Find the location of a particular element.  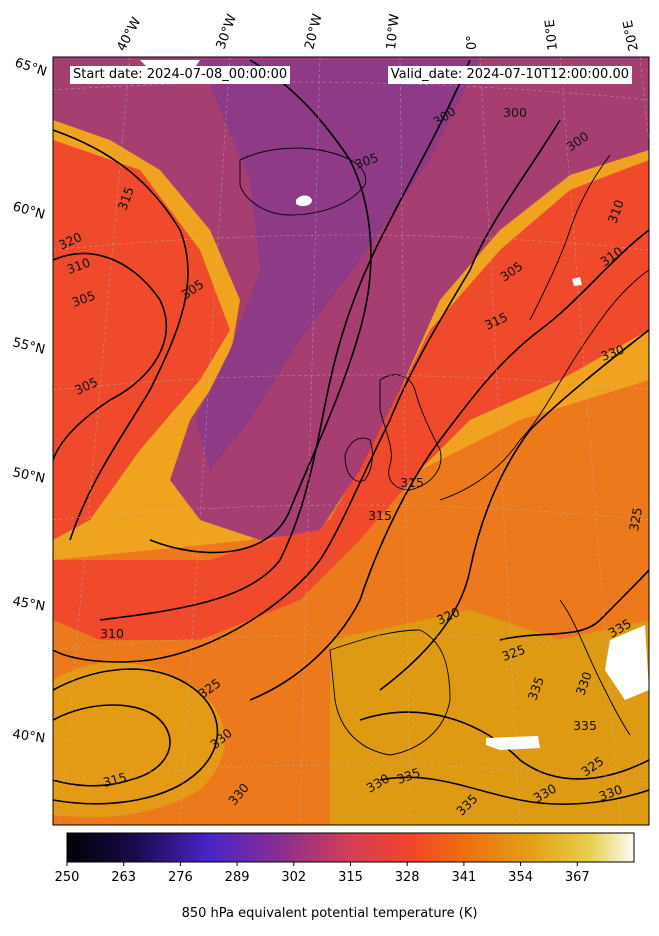

colorbar is located at coordinates (350, 847).